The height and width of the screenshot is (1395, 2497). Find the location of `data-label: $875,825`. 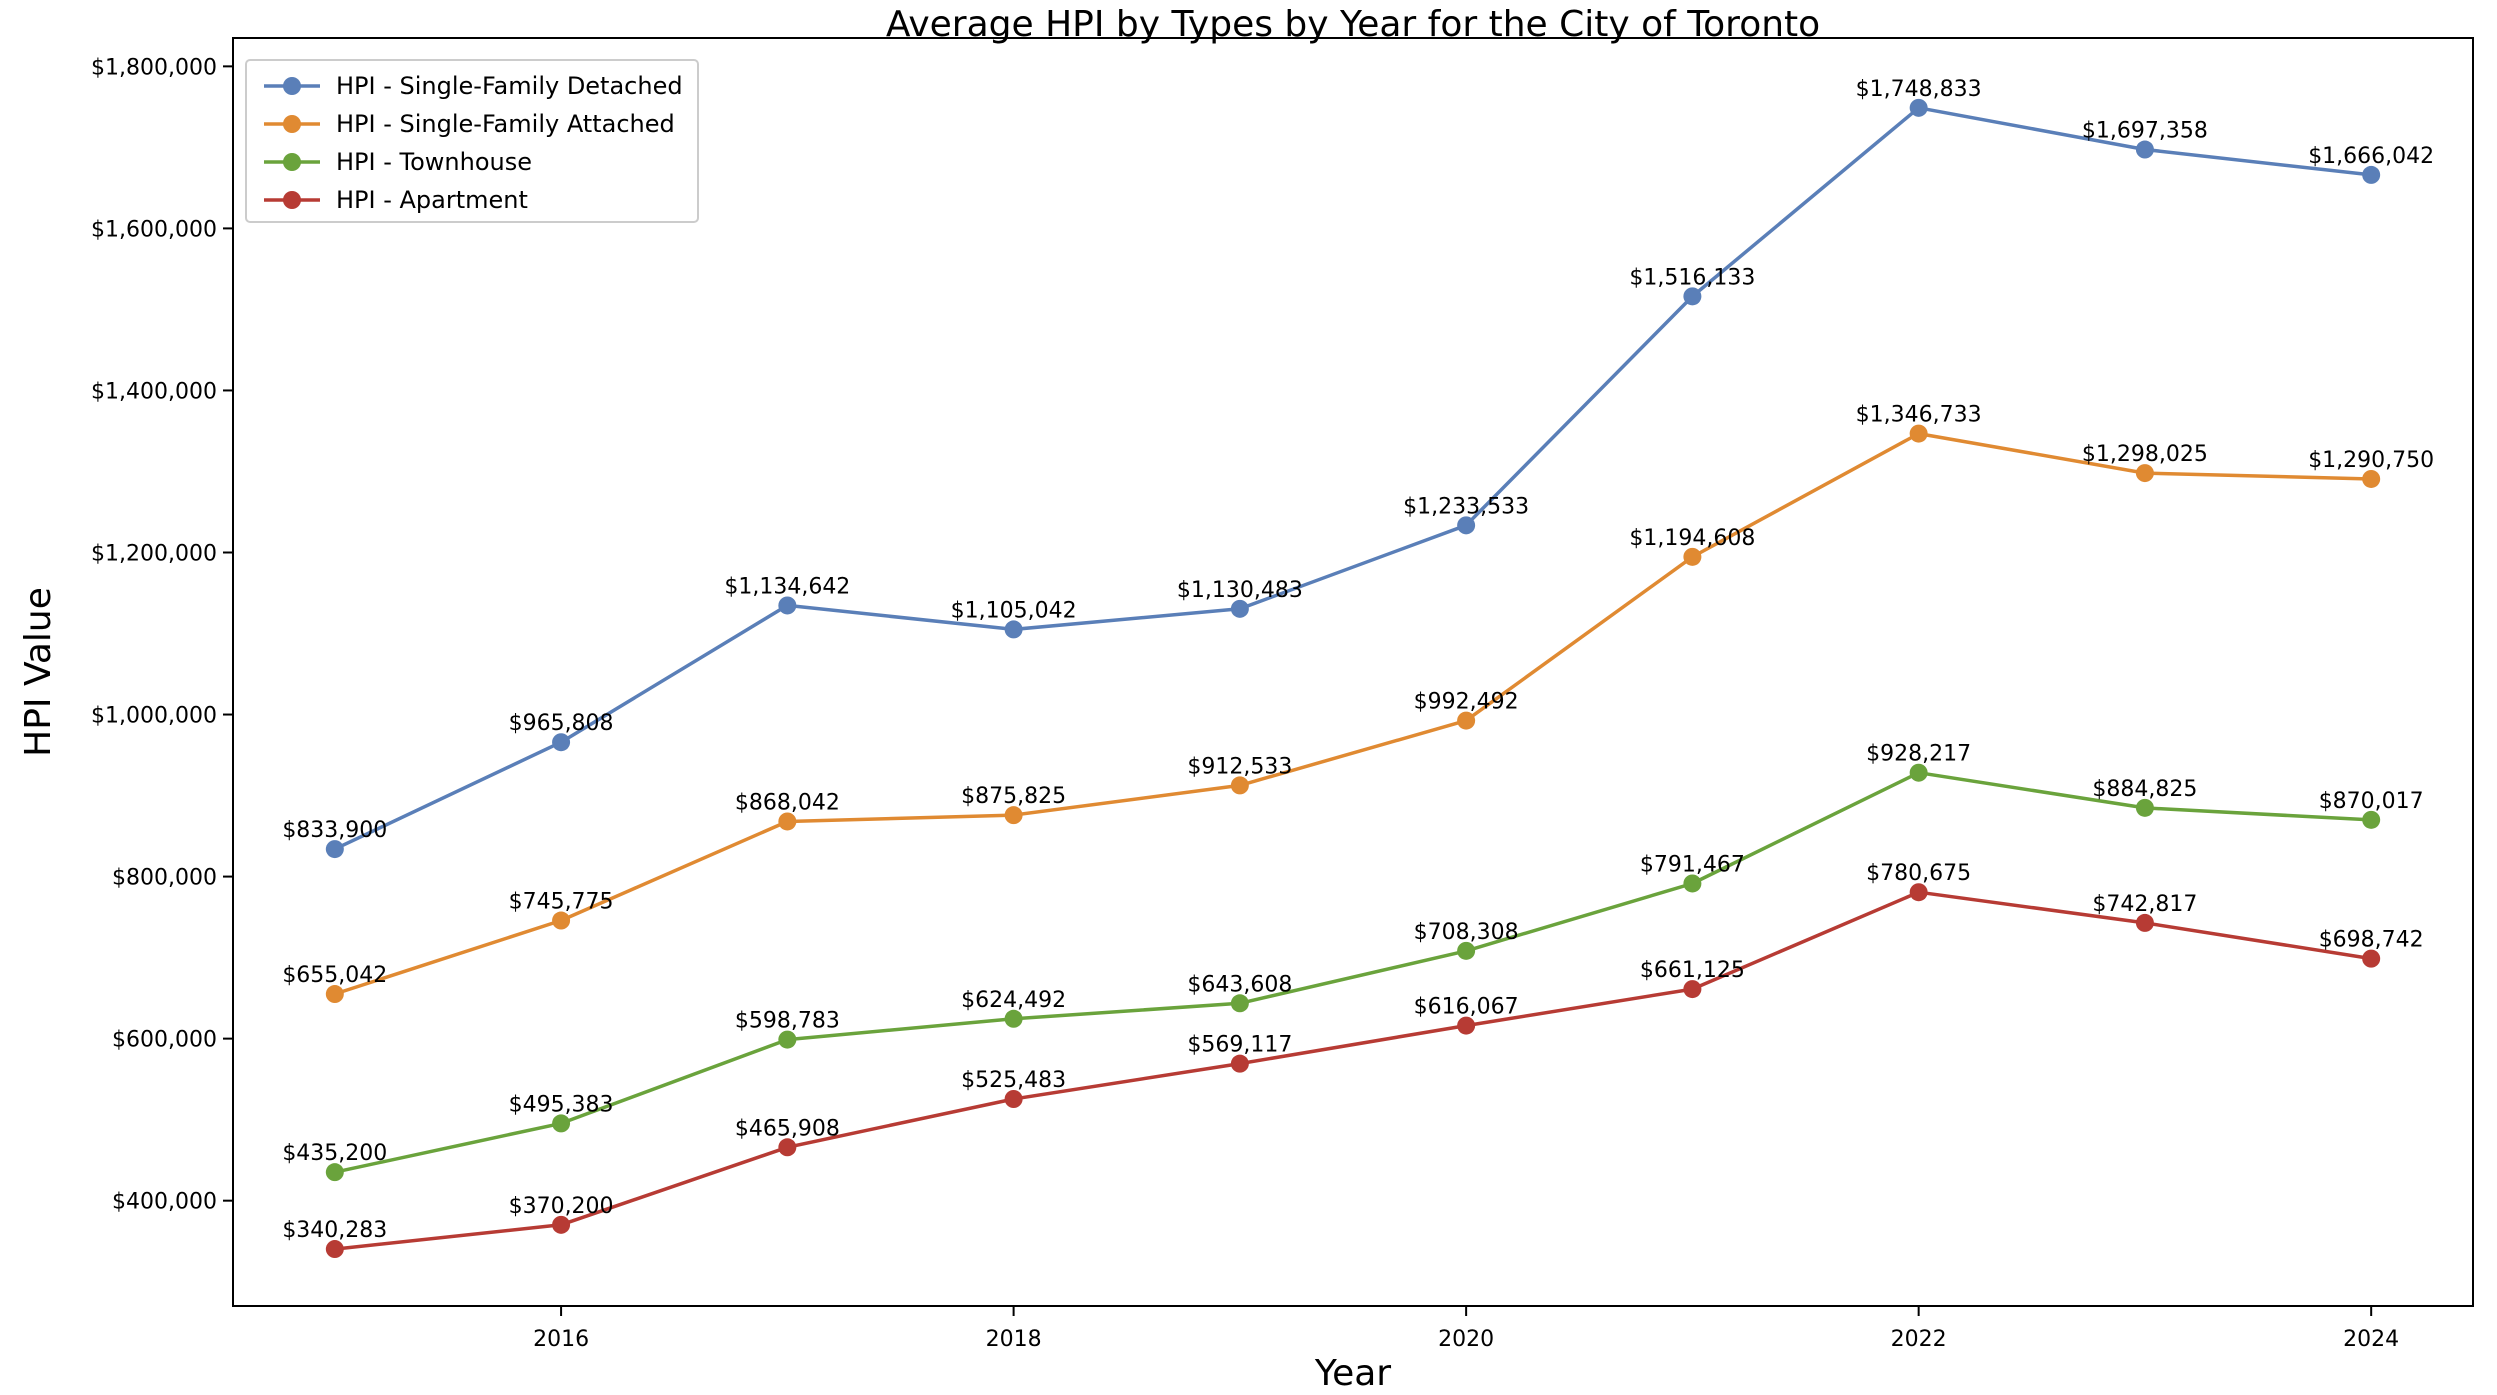

data-label: $875,825 is located at coordinates (1013, 796).